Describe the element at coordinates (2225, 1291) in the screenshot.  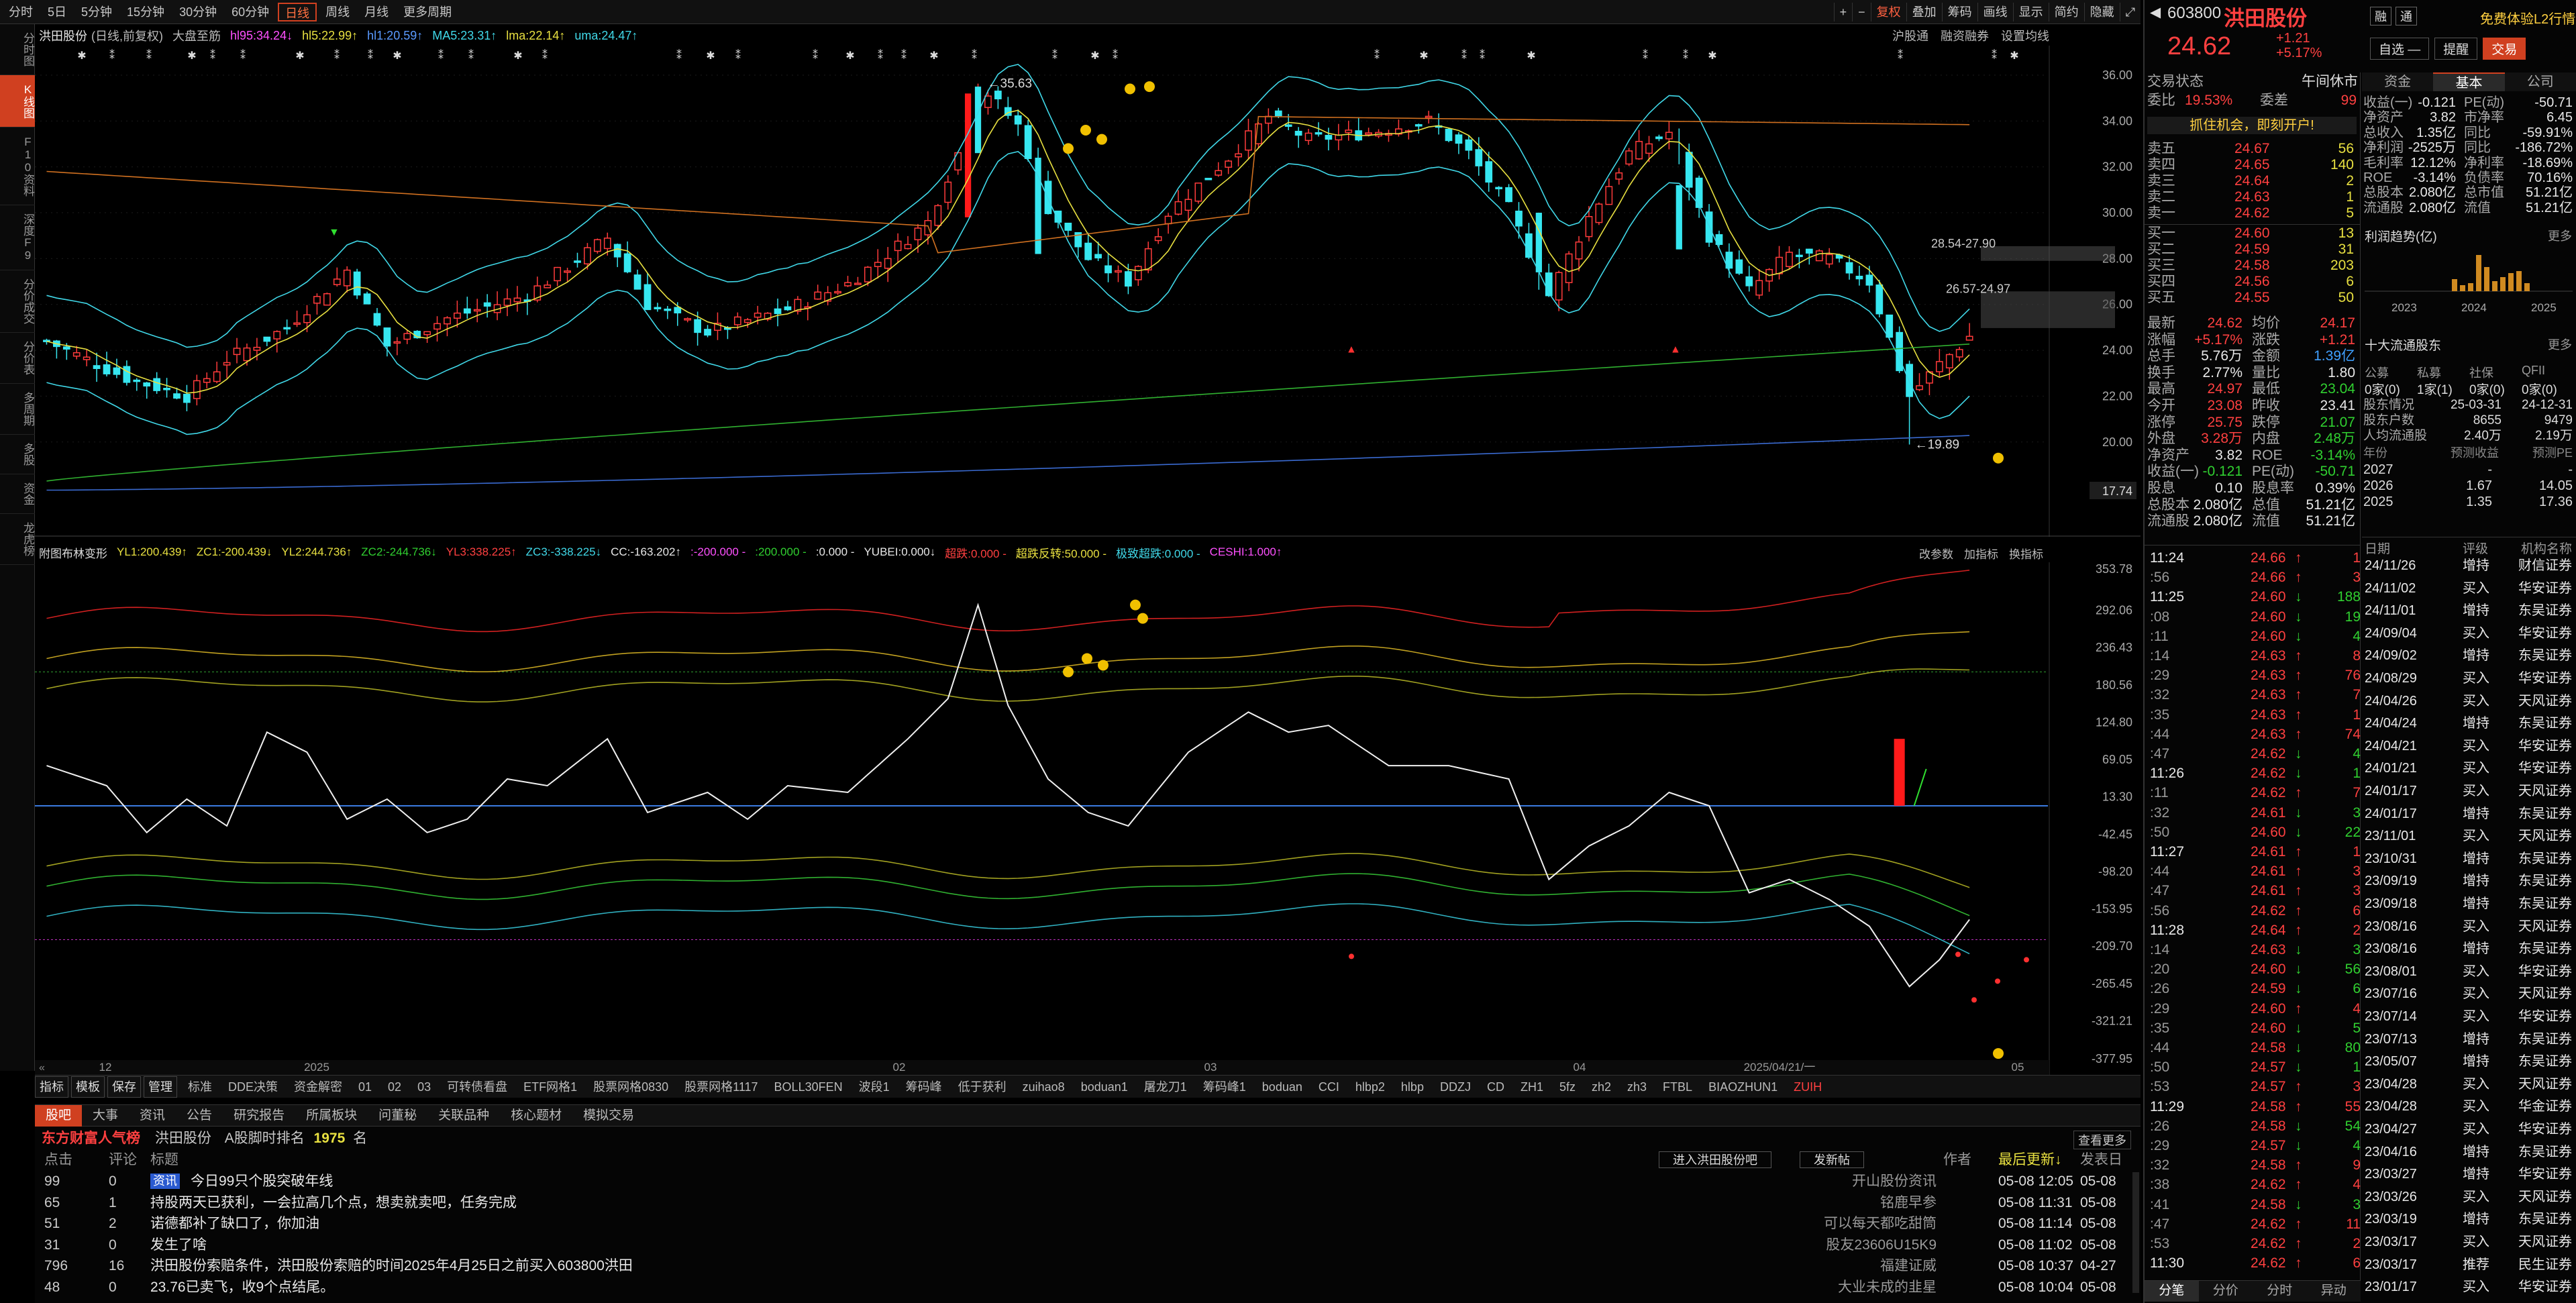
I see `tick-tab-1: 分价` at that location.